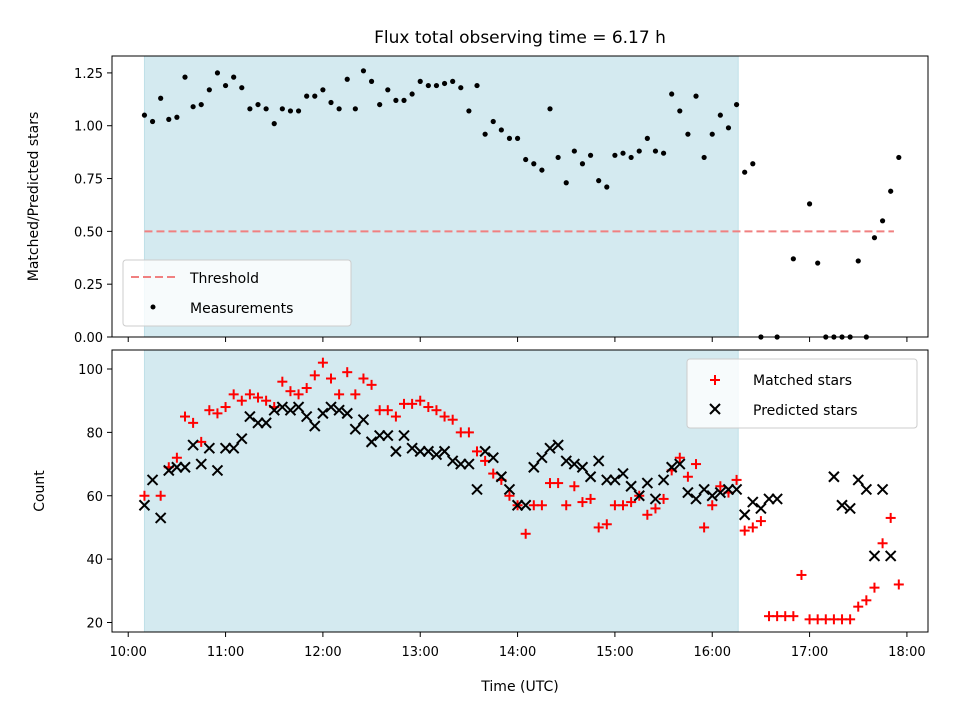 The height and width of the screenshot is (720, 960). I want to click on x-axis-label: Time (UTC), so click(519, 687).